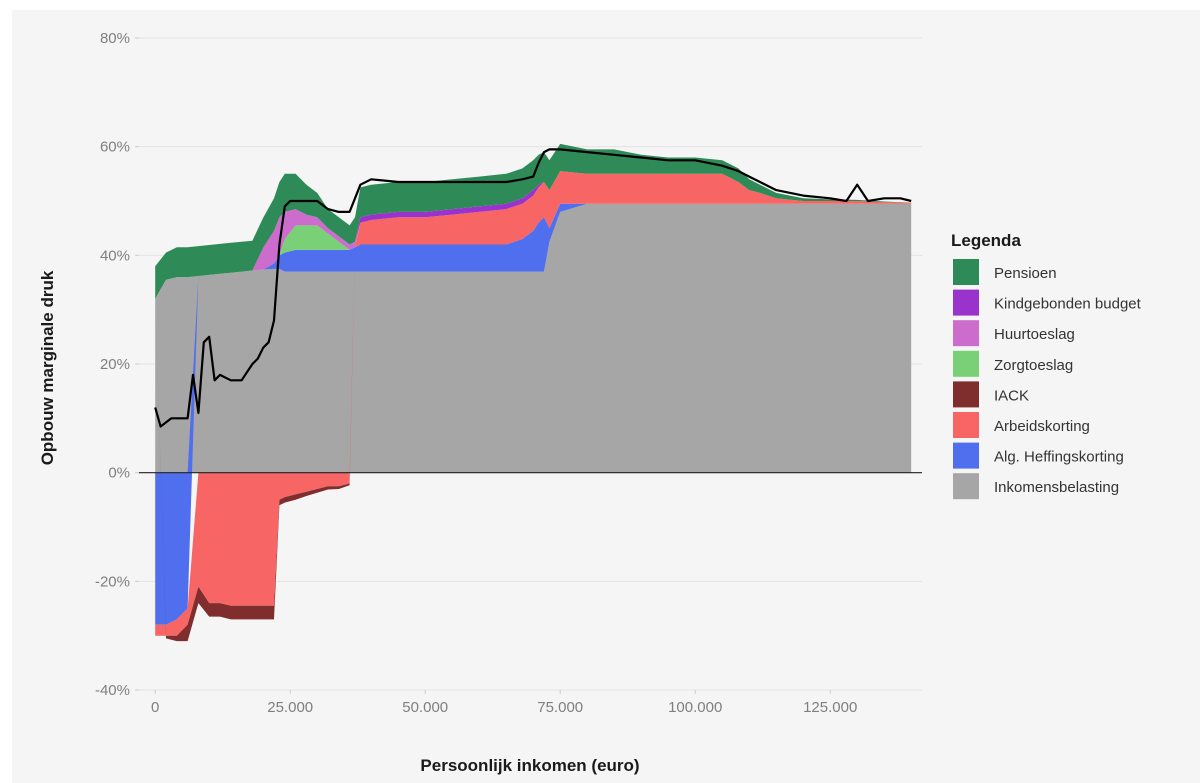 The height and width of the screenshot is (783, 1200). What do you see at coordinates (112, 690) in the screenshot?
I see `y-tick-label: -40%` at bounding box center [112, 690].